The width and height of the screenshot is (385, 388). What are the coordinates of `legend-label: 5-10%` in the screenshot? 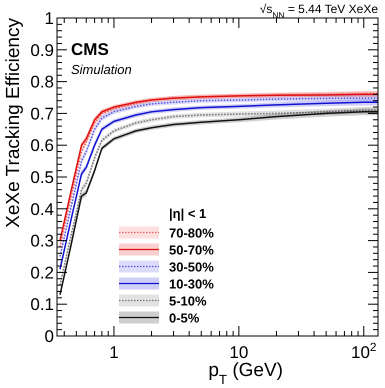 It's located at (188, 301).